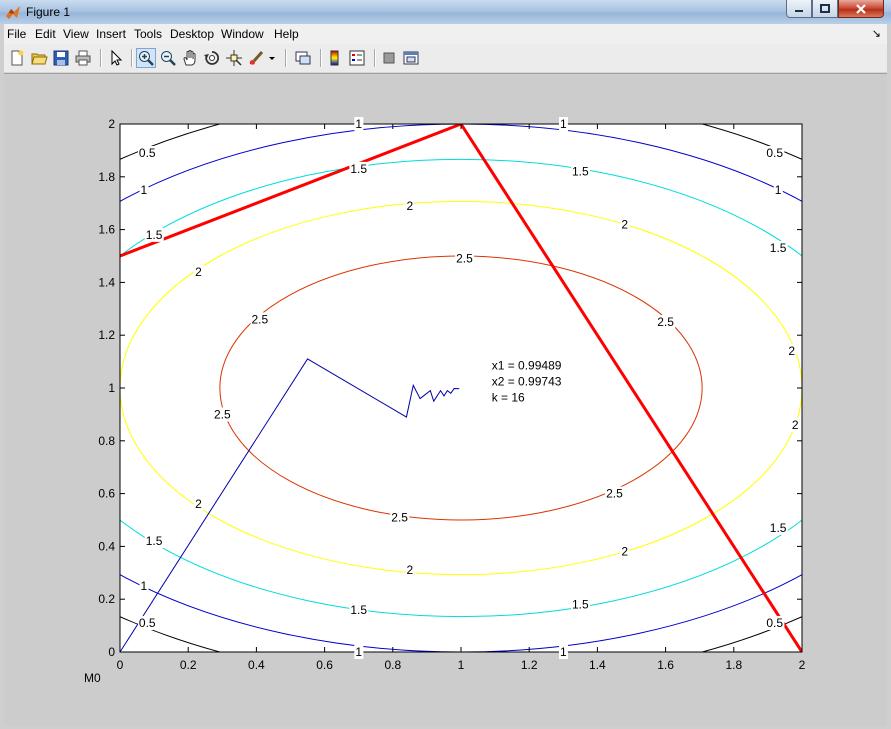 The width and height of the screenshot is (891, 729). What do you see at coordinates (527, 382) in the screenshot?
I see `result-annotation-line: x2 = 0.99743` at bounding box center [527, 382].